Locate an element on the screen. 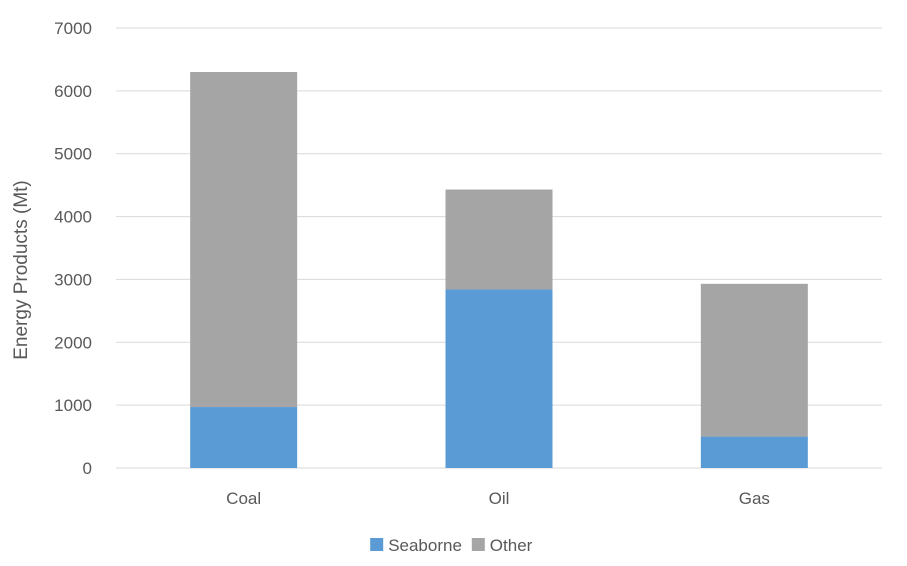  bar-segment-other-gas is located at coordinates (754, 360).